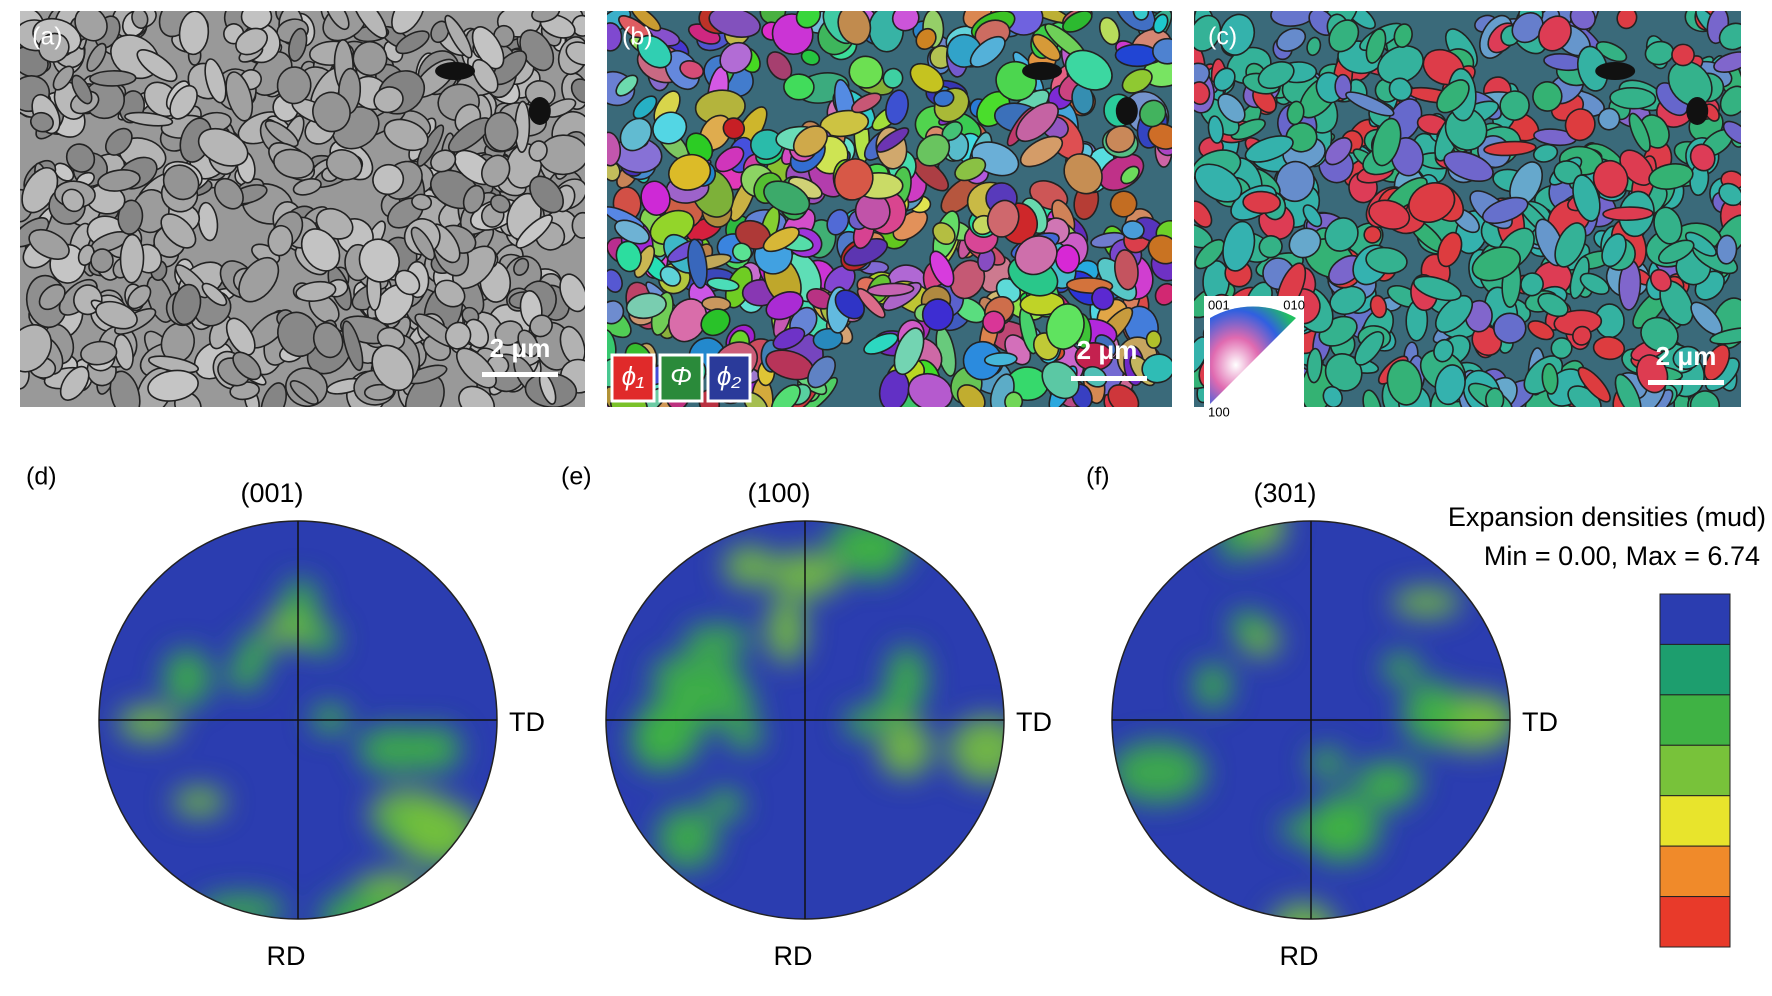 The image size is (1772, 996). Describe the element at coordinates (1219, 411) in the screenshot. I see `ipf-label: 100` at that location.